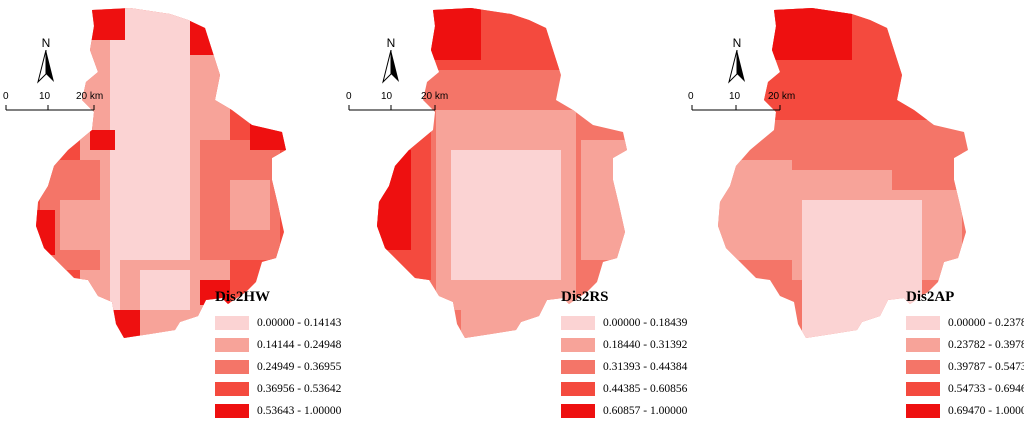 The height and width of the screenshot is (422, 1024). What do you see at coordinates (986, 345) in the screenshot?
I see `legend-label: 0.23782 - 0.39786` at bounding box center [986, 345].